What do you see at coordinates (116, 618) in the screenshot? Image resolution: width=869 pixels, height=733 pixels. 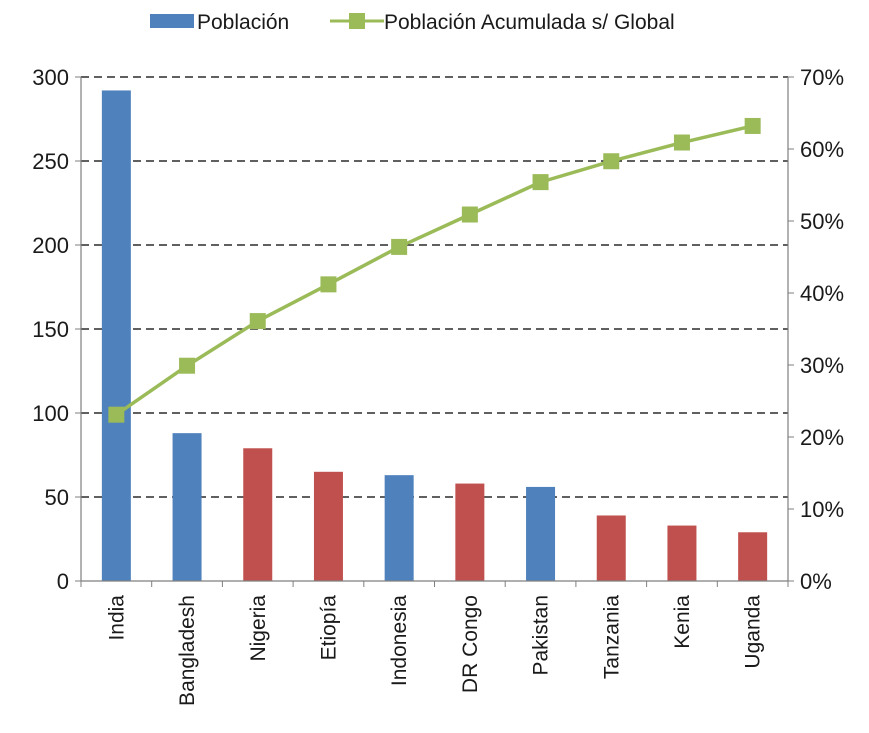 I see `x-tick-label: India` at bounding box center [116, 618].